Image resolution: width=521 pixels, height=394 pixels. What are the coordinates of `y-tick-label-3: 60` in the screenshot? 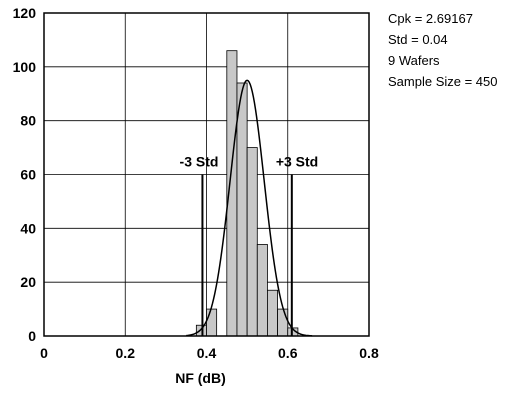 It's located at (28, 175).